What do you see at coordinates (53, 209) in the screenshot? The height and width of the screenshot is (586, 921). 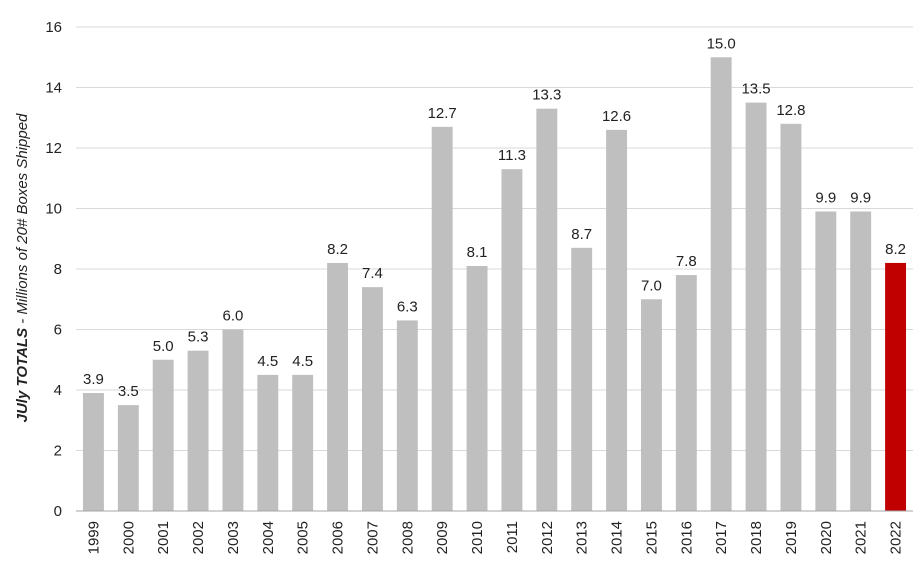 I see `y-tick-label: 10` at bounding box center [53, 209].